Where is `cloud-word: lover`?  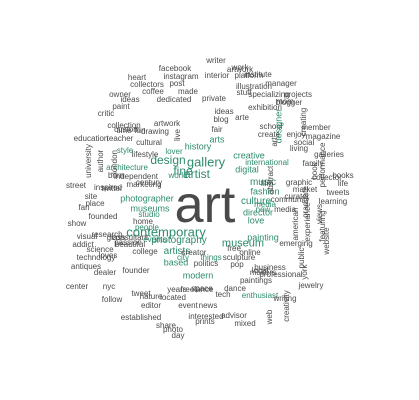 cloud-word: lover is located at coordinates (174, 151).